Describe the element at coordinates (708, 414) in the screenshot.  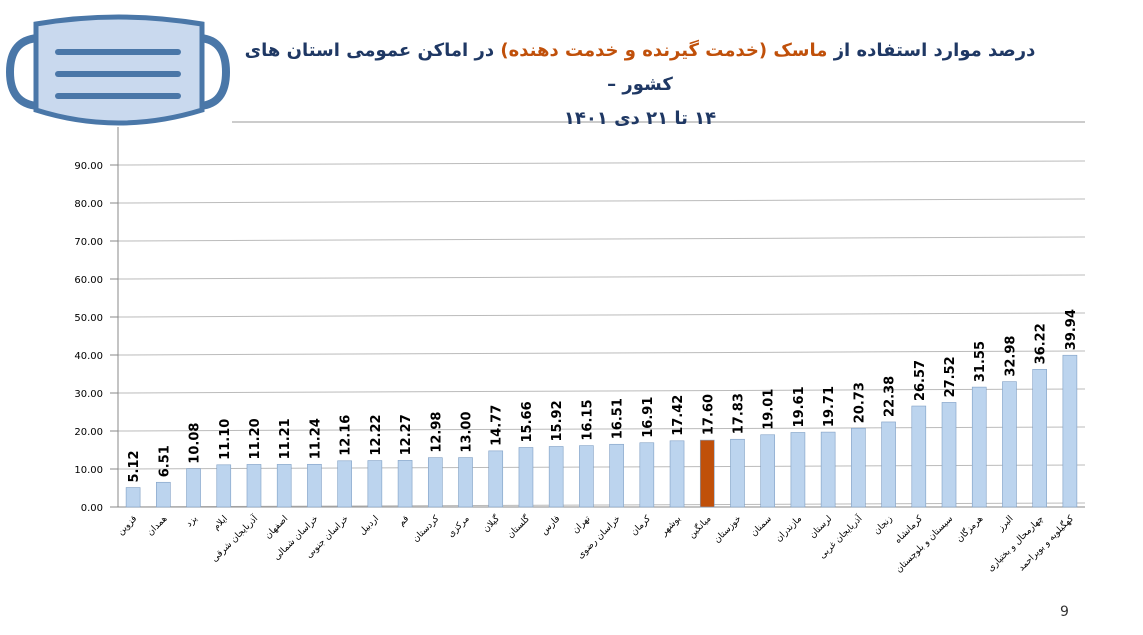
I see `value-label: 17.60` at that location.